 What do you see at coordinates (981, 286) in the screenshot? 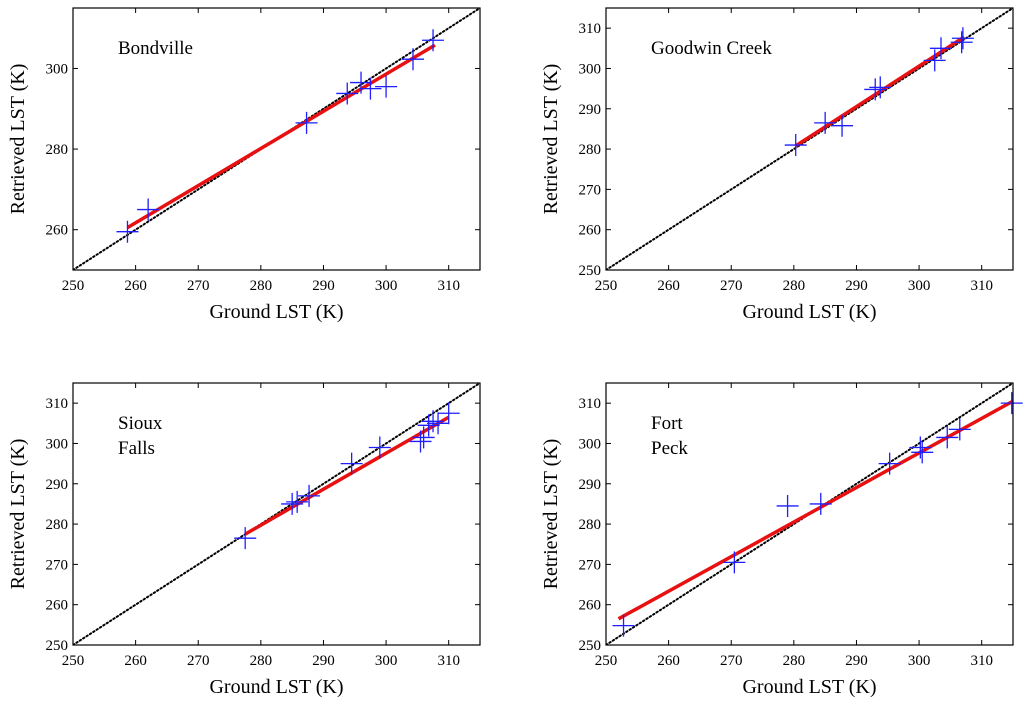
I see `goodwin-creek-xtick-label-310: 310` at bounding box center [981, 286].